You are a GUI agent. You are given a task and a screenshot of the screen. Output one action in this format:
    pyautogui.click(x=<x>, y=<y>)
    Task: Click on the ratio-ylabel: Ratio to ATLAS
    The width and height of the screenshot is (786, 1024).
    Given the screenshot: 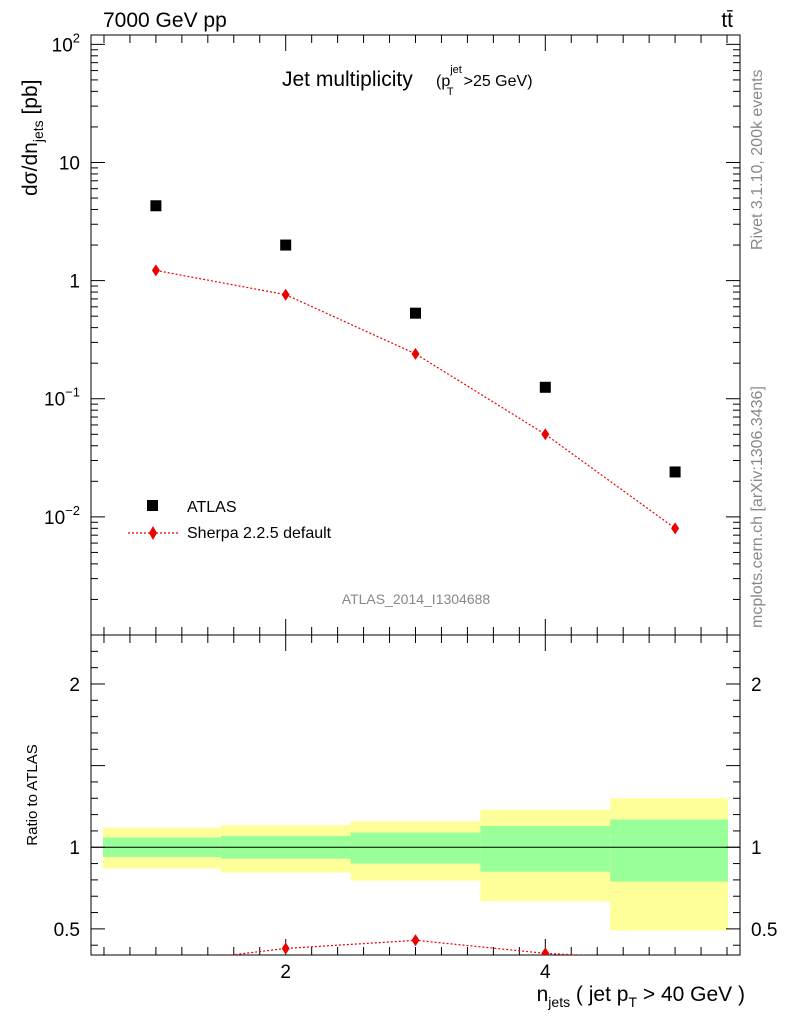 What is the action you would take?
    pyautogui.click(x=32, y=794)
    